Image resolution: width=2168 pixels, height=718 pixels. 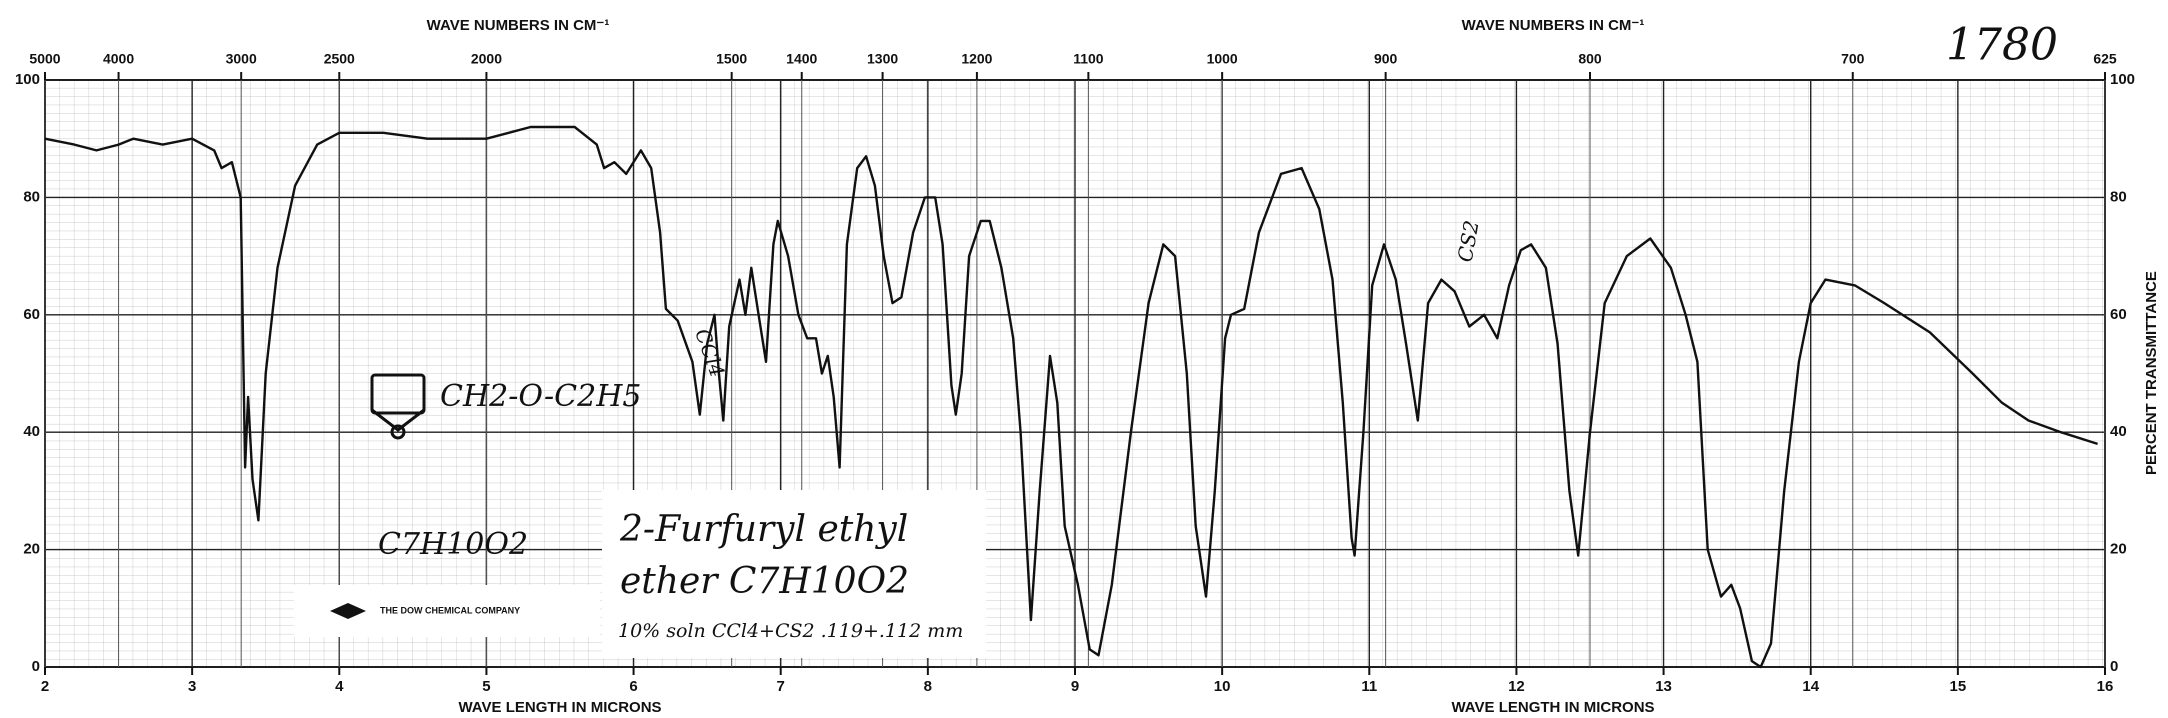 What do you see at coordinates (2151, 373) in the screenshot?
I see `y-axis-label: PERCENT TRANSMITTANCE` at bounding box center [2151, 373].